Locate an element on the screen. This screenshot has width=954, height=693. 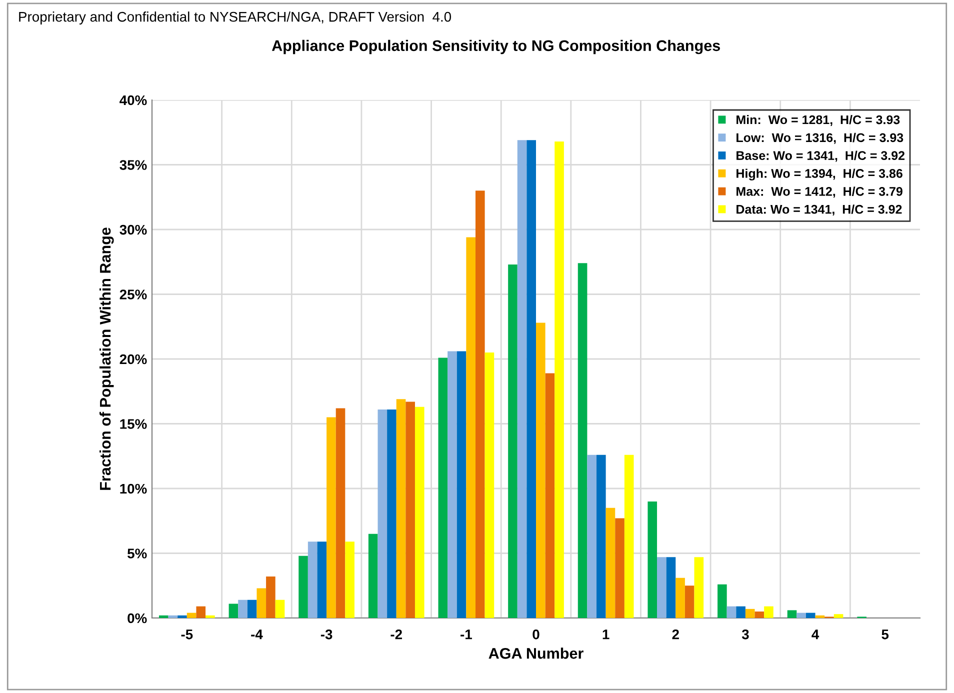
y-tick-label: 20% is located at coordinates (133, 359).